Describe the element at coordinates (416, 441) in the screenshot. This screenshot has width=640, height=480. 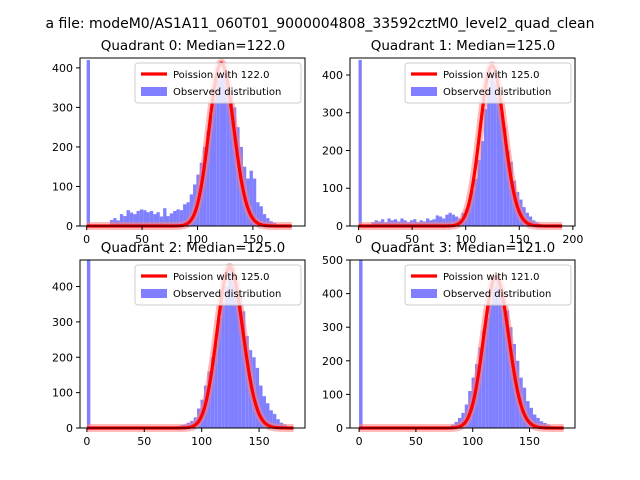
I see `x-tick-label-3-50: 50` at that location.